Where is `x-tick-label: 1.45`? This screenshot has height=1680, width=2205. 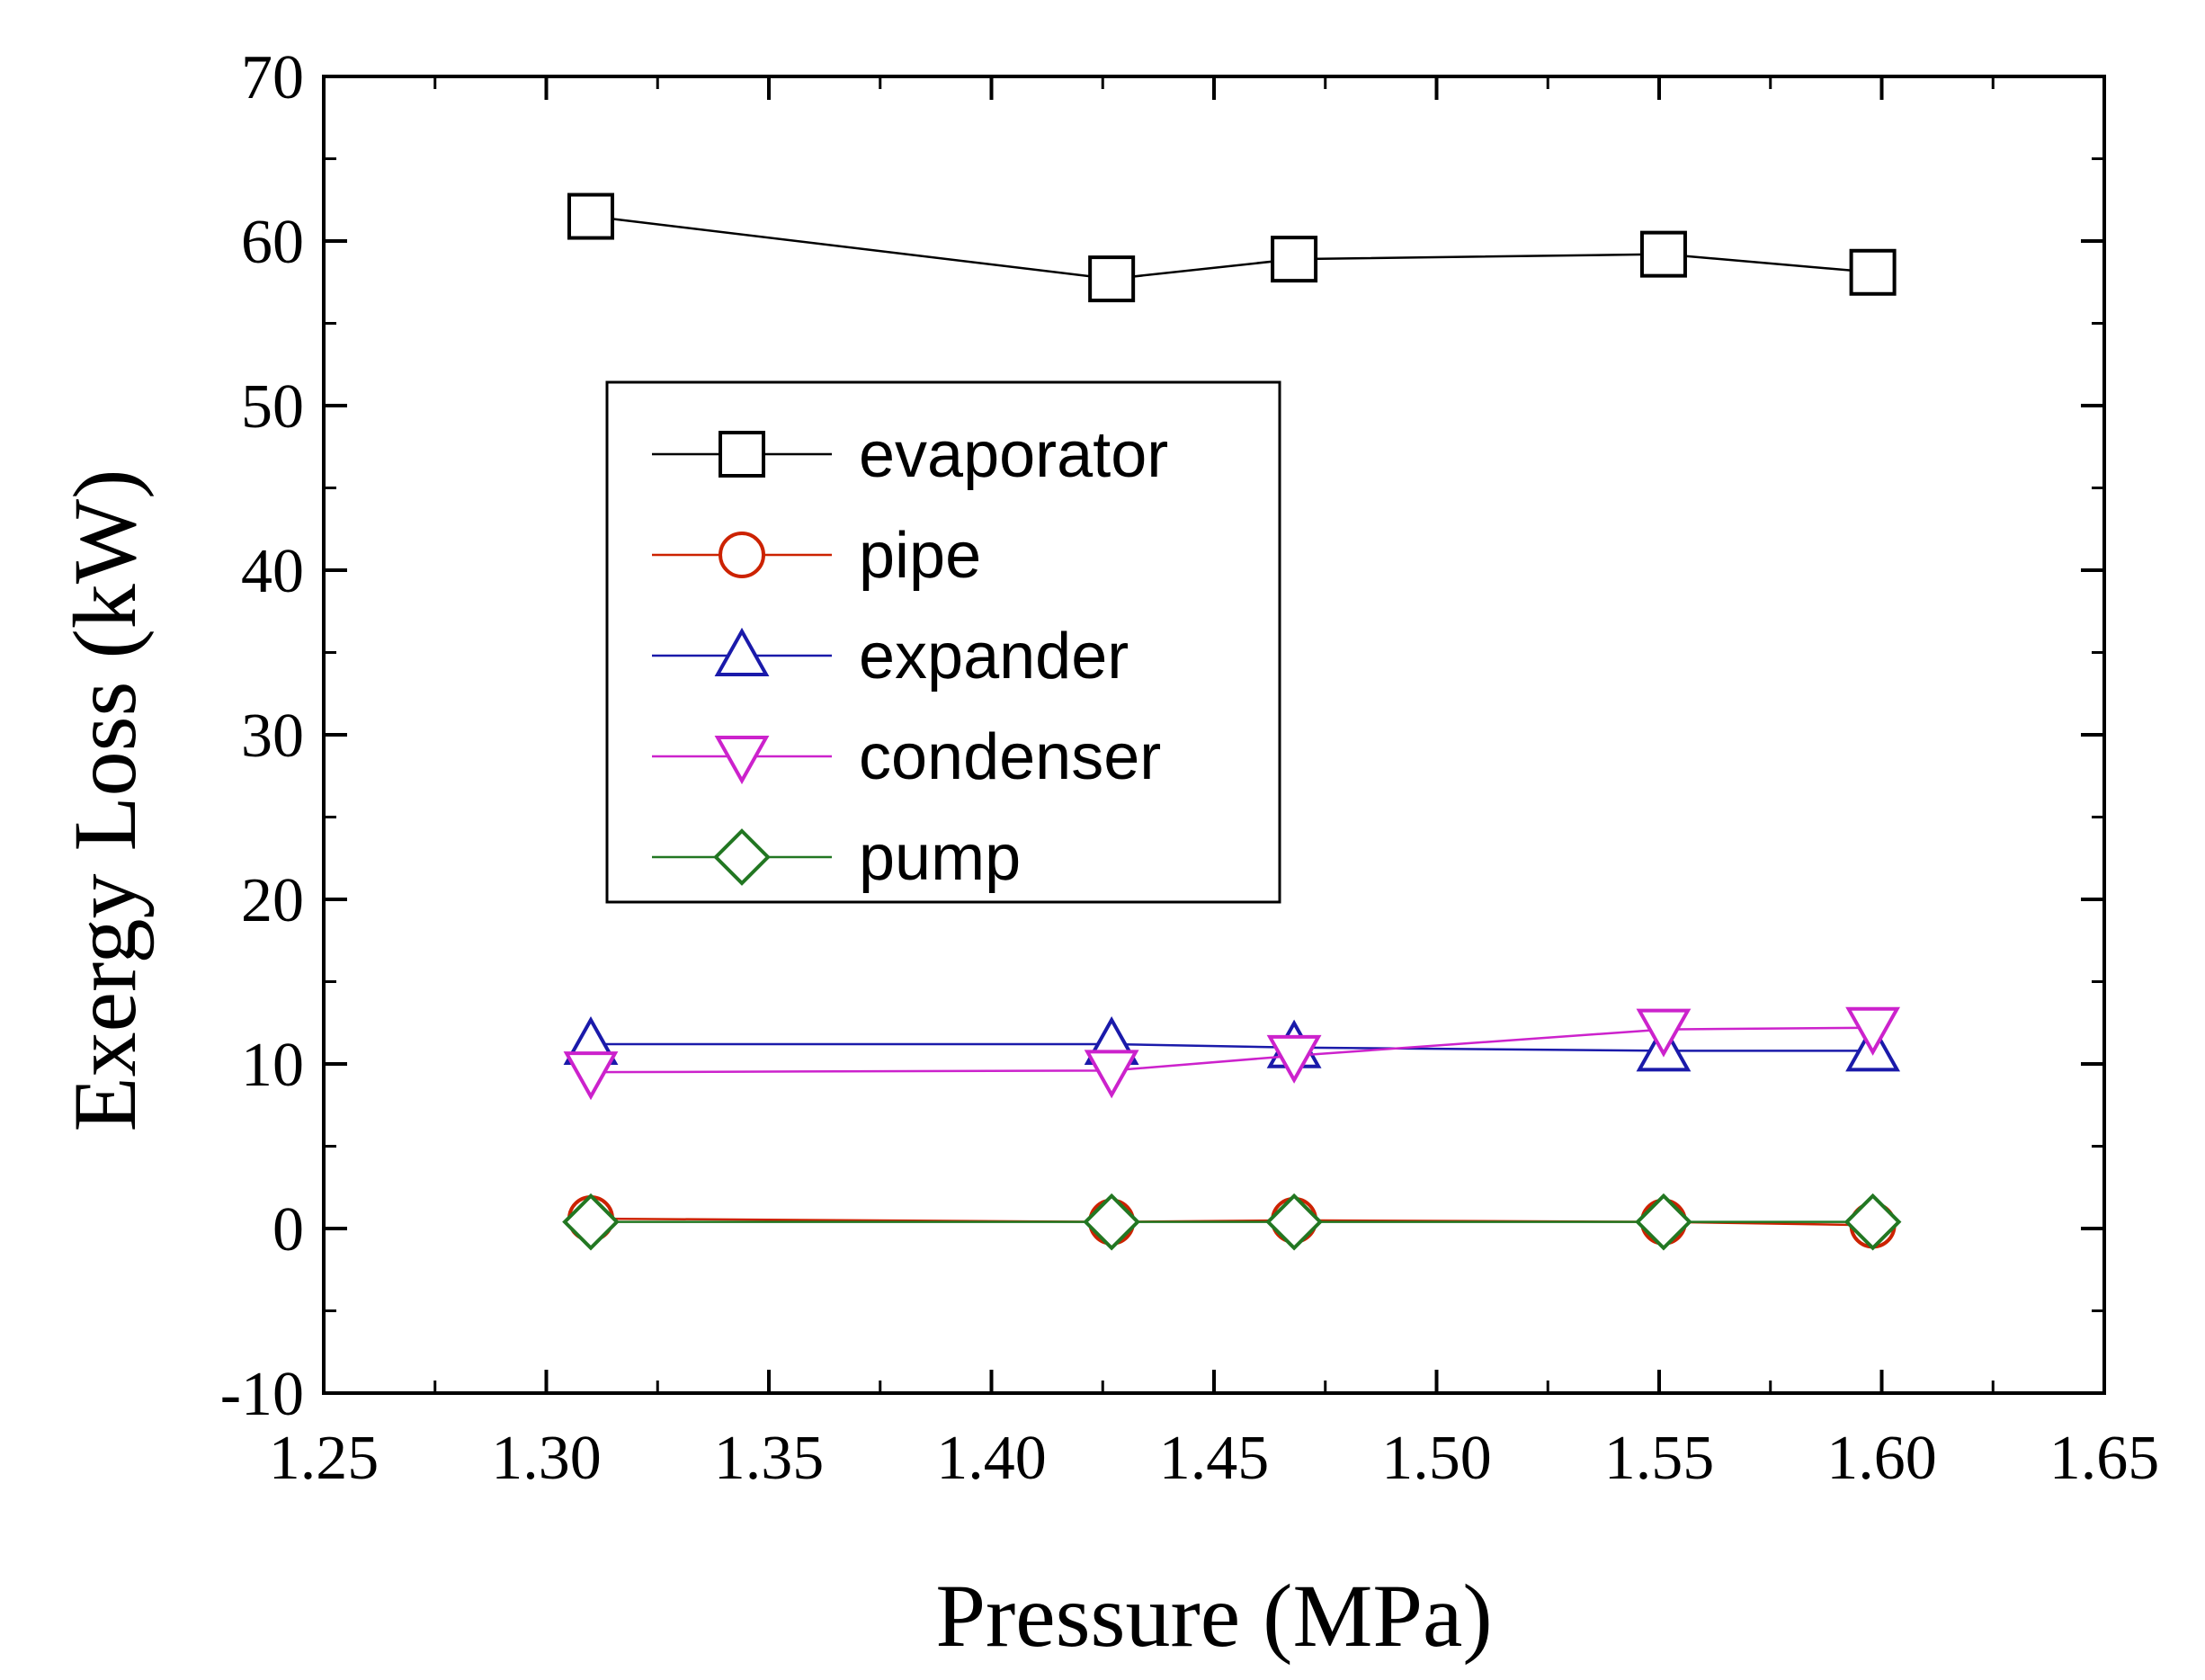
x-tick-label: 1.45 is located at coordinates (1215, 1458).